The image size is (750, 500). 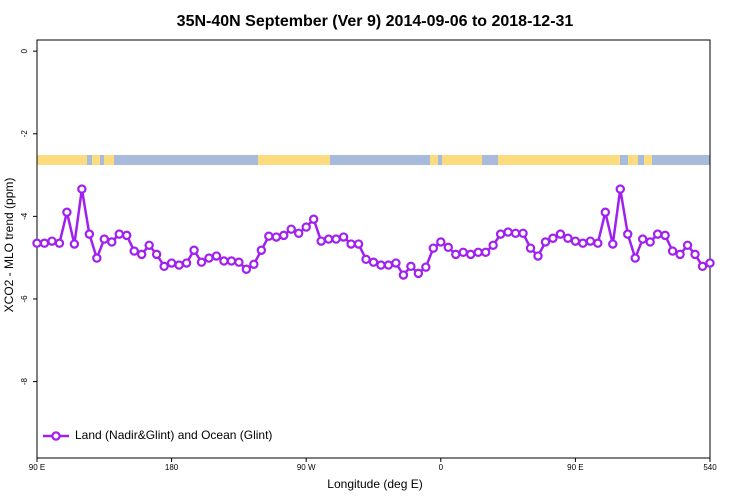 What do you see at coordinates (24, 299) in the screenshot?
I see `y-tick-label: -6` at bounding box center [24, 299].